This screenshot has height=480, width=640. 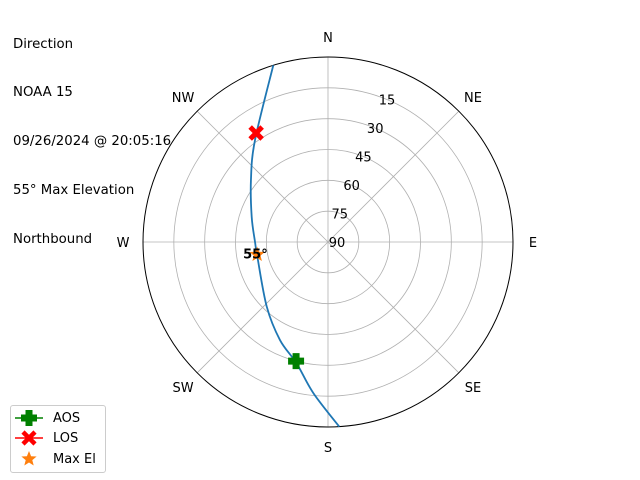 I want to click on radial-tick-label: 30, so click(x=375, y=129).